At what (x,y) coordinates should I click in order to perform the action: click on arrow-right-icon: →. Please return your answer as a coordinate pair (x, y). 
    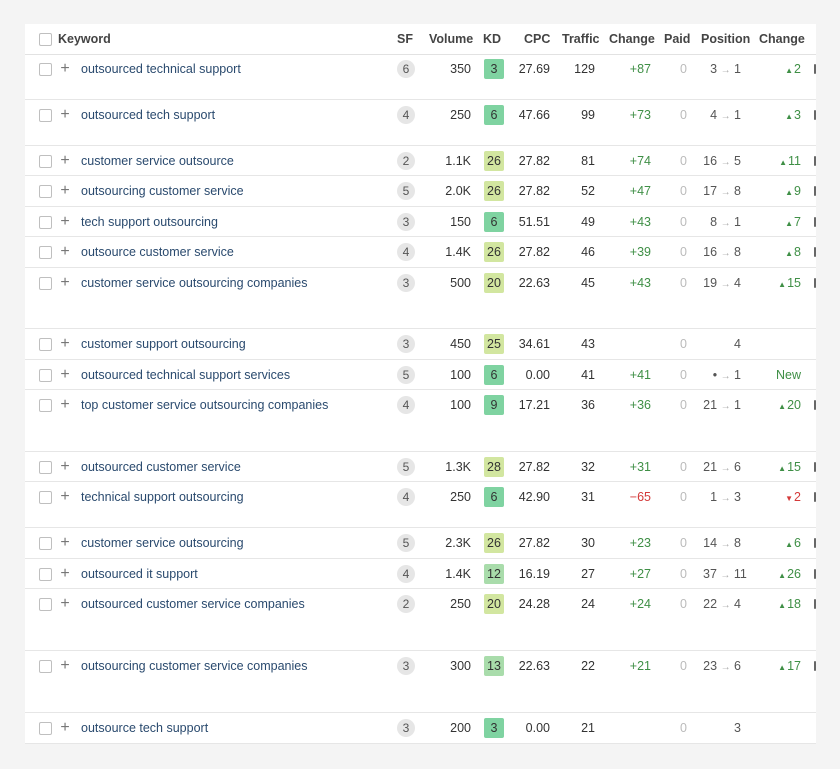
    Looking at the image, I should click on (725, 376).